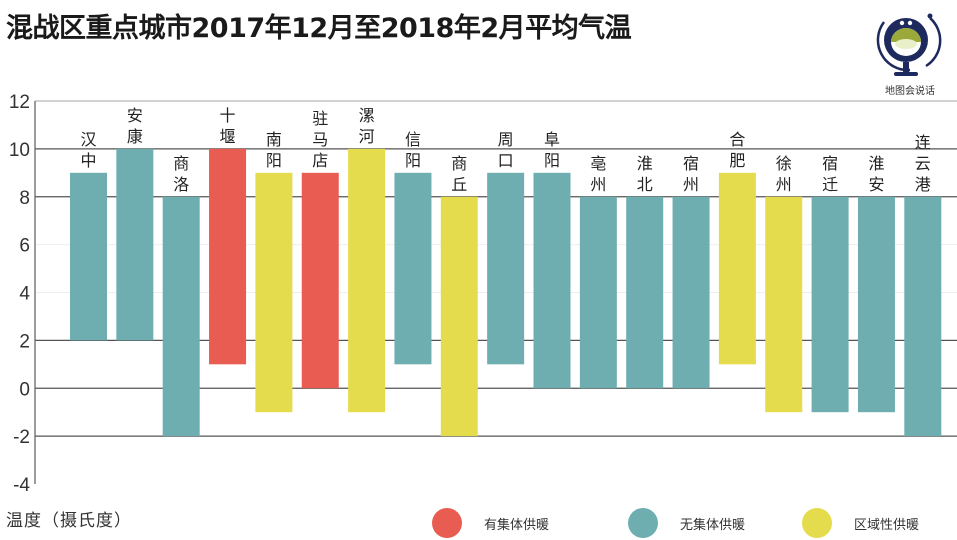 The height and width of the screenshot is (540, 957). Describe the element at coordinates (24, 198) in the screenshot. I see `y-tick-label: 8` at that location.